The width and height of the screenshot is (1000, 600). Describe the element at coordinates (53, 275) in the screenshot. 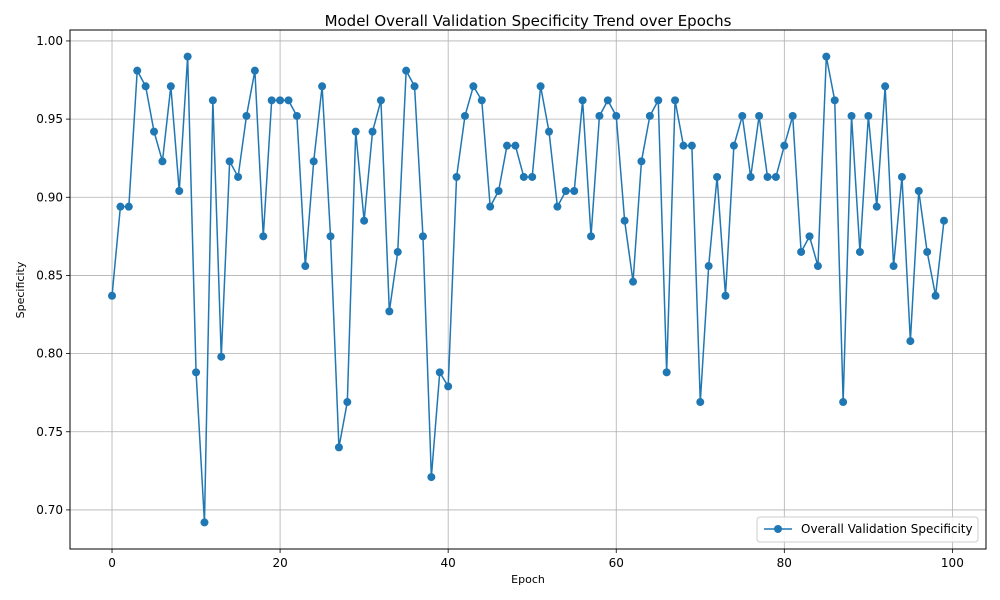

I see `y-axis-ticks: 0.70 0.75 0.80 0.85 0.90 0.95 1.00` at that location.